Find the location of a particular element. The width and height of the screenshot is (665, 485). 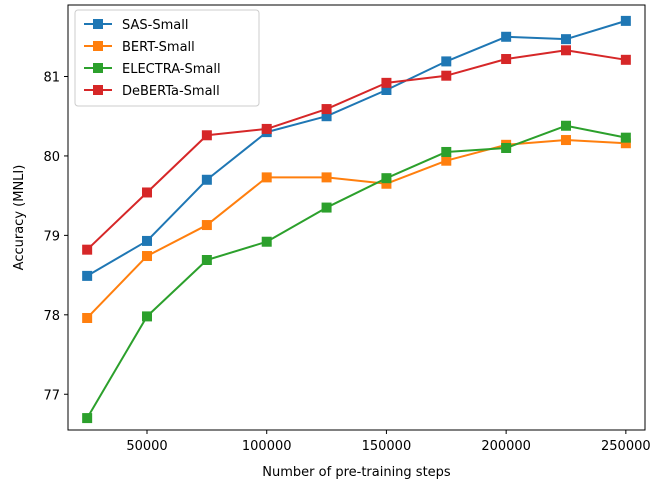

y-tick-label: 80 is located at coordinates (51, 157).